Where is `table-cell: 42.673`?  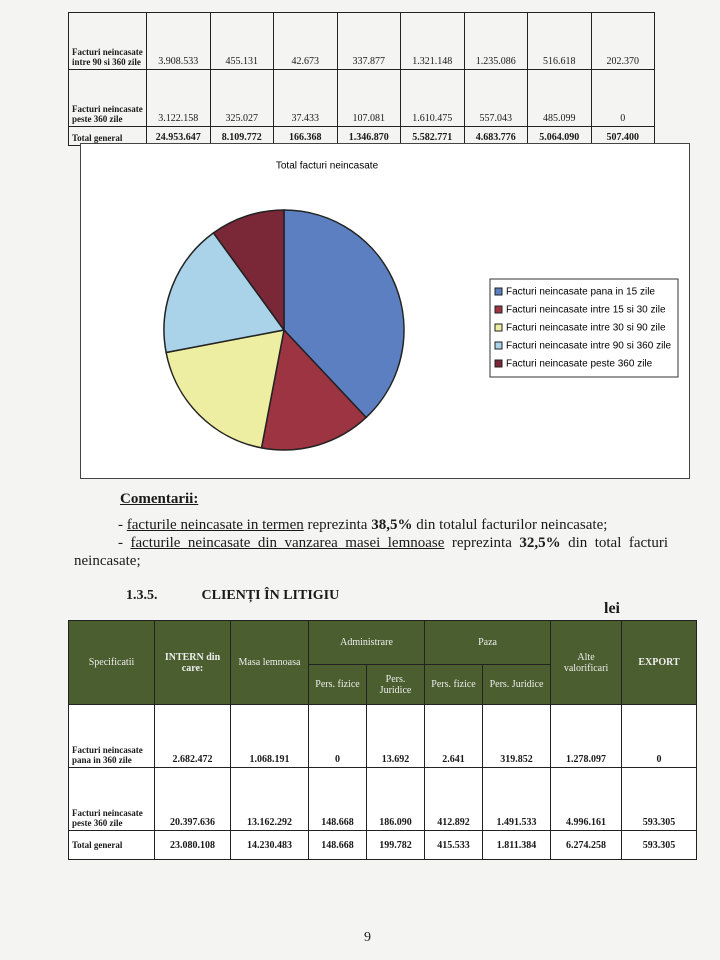 table-cell: 42.673 is located at coordinates (305, 41).